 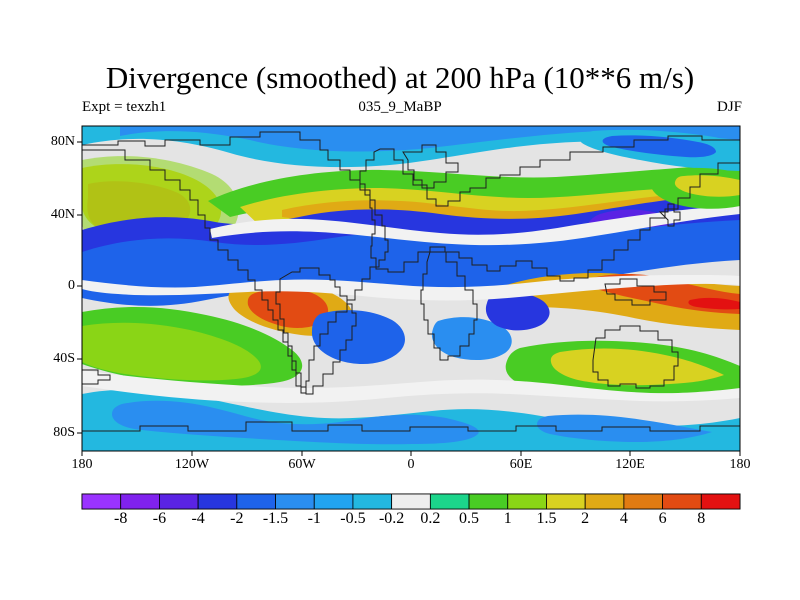 What do you see at coordinates (64, 432) in the screenshot?
I see `y-tick-label-80s: 80S` at bounding box center [64, 432].